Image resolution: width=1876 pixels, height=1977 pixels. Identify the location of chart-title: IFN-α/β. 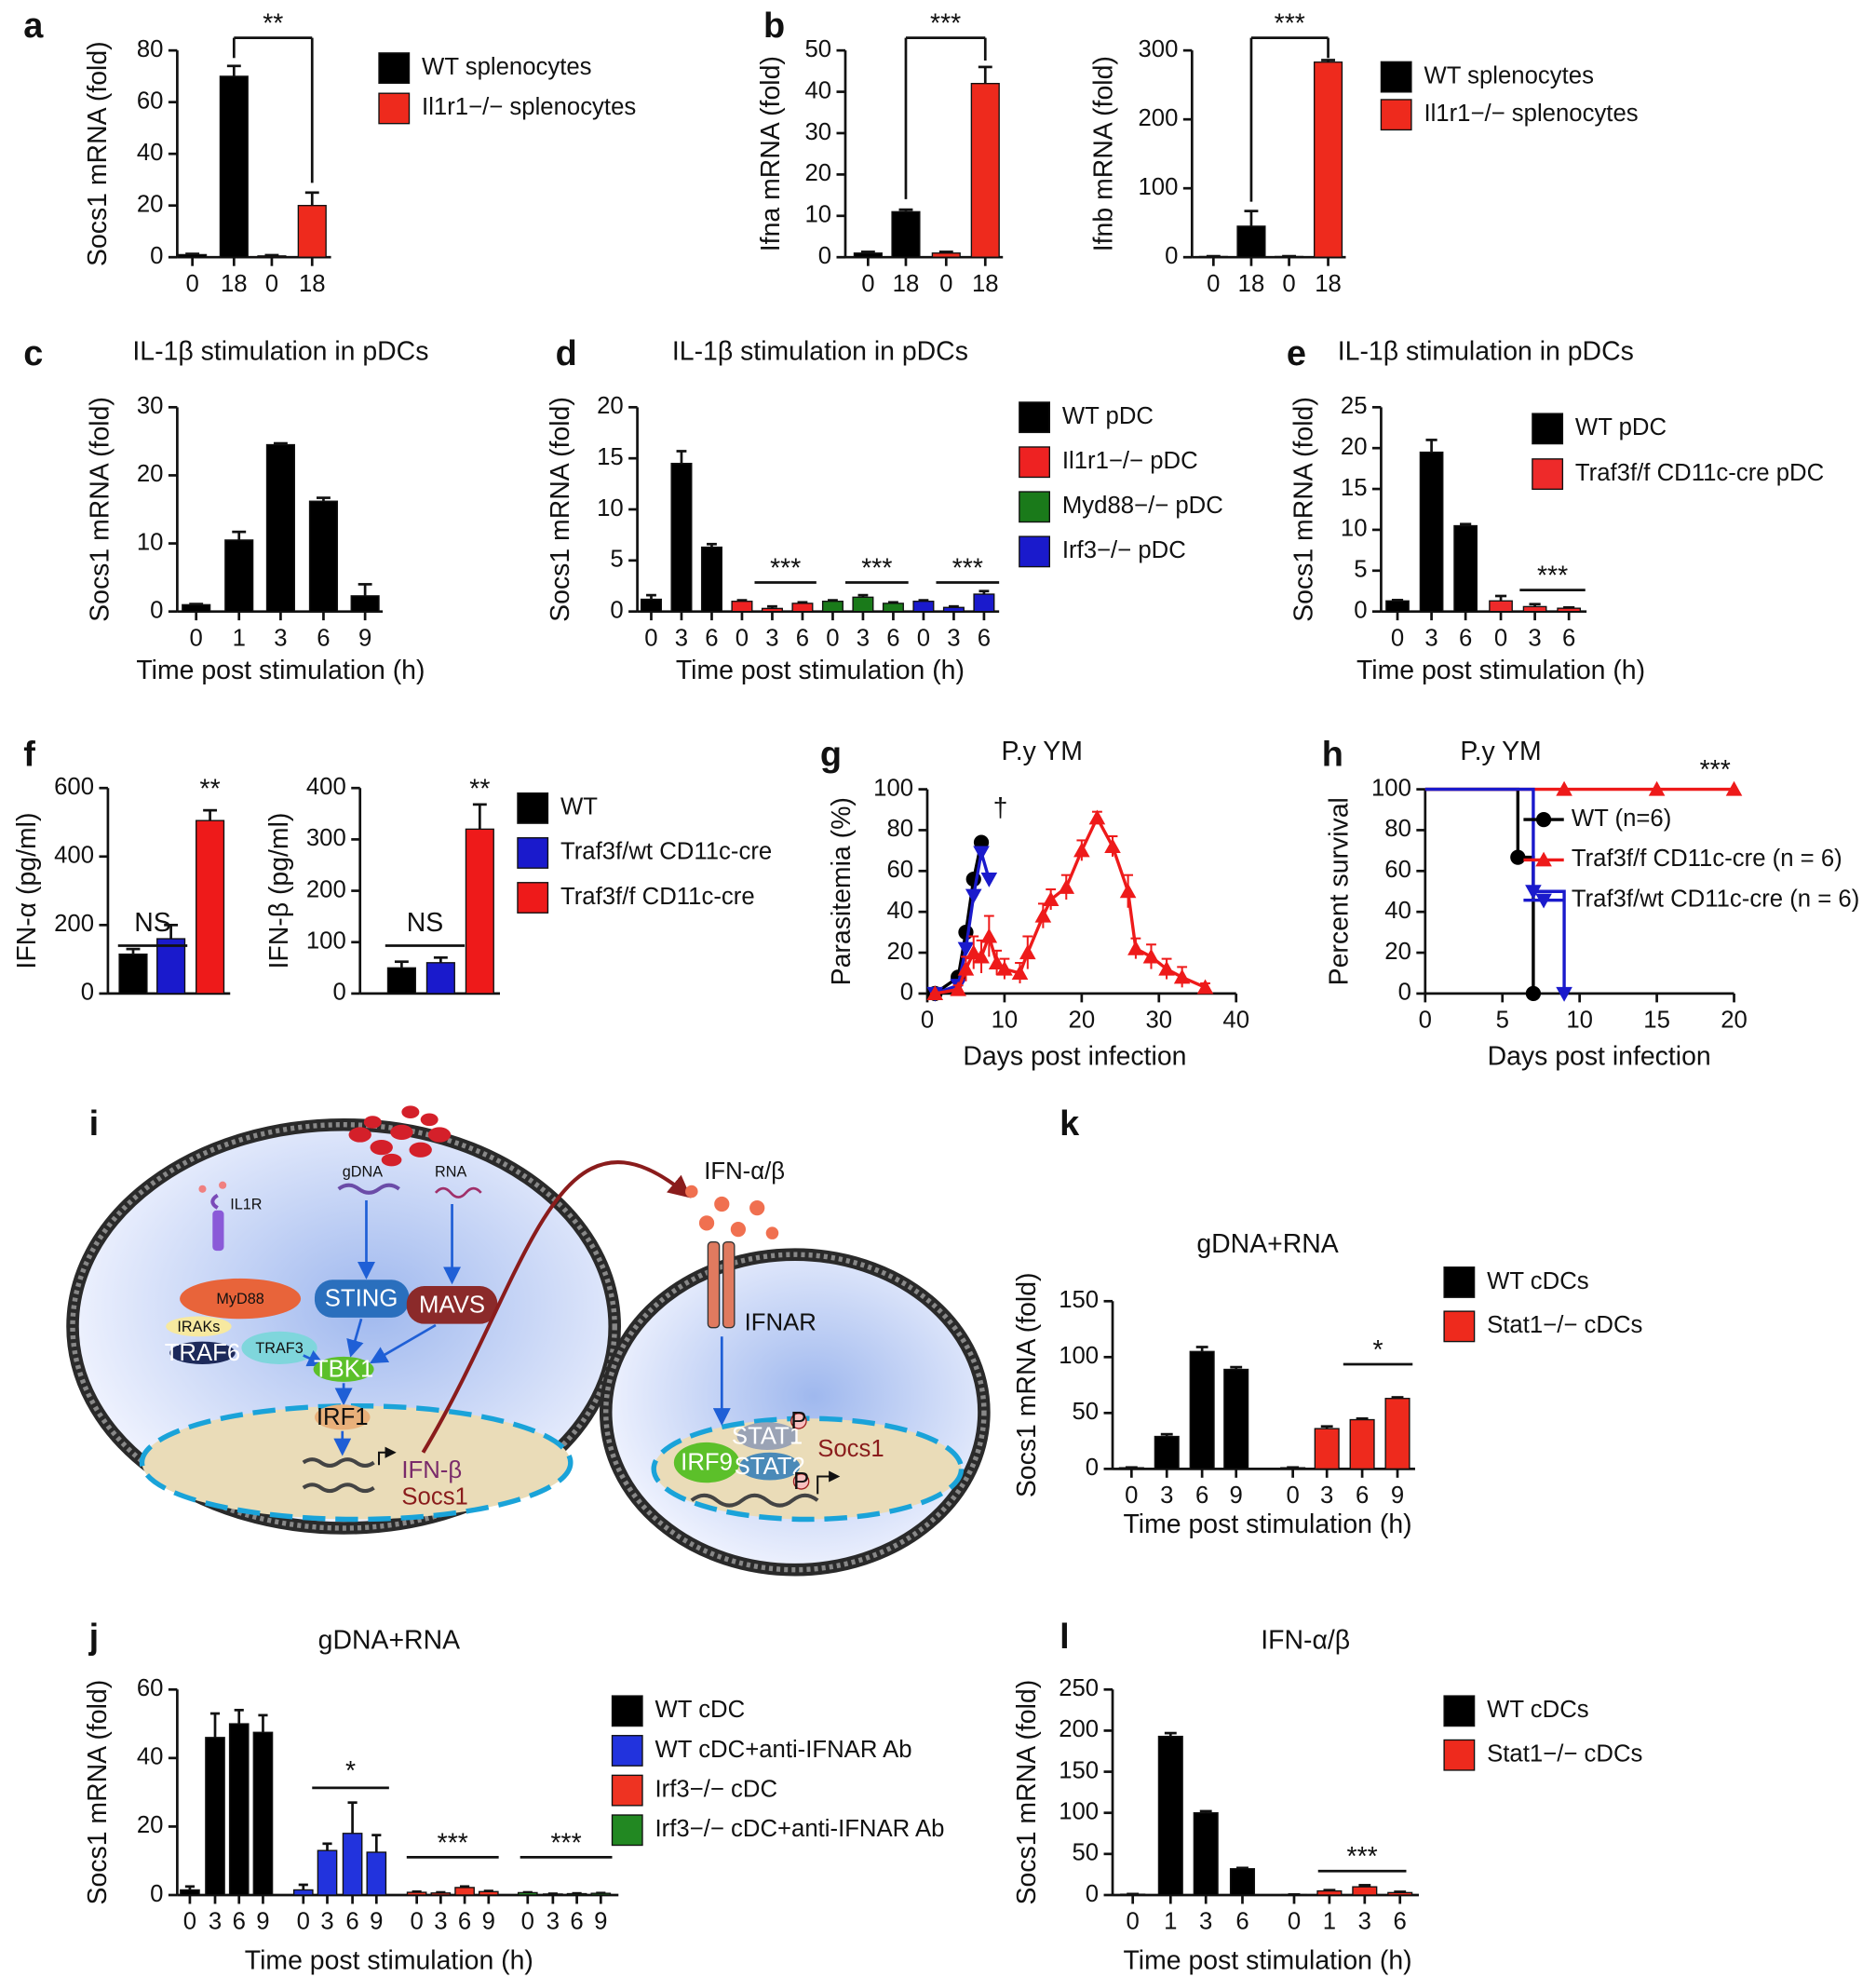
(1305, 1640).